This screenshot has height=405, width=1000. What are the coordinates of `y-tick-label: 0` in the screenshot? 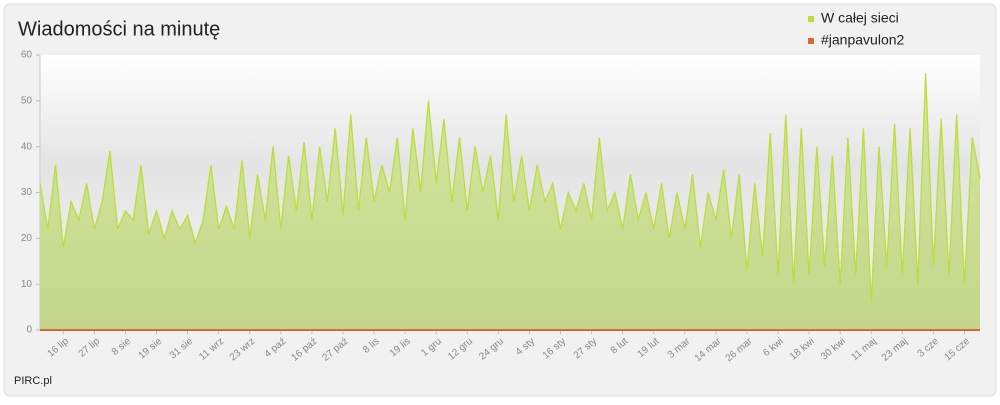 It's located at (29, 330).